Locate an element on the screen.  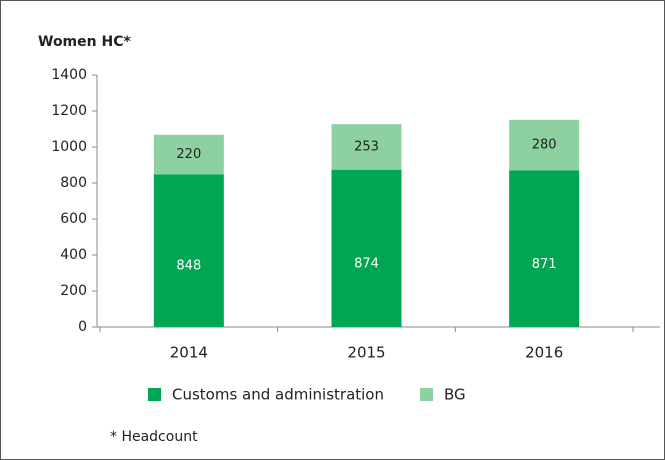
y-tick-label: 600 is located at coordinates (73, 219).